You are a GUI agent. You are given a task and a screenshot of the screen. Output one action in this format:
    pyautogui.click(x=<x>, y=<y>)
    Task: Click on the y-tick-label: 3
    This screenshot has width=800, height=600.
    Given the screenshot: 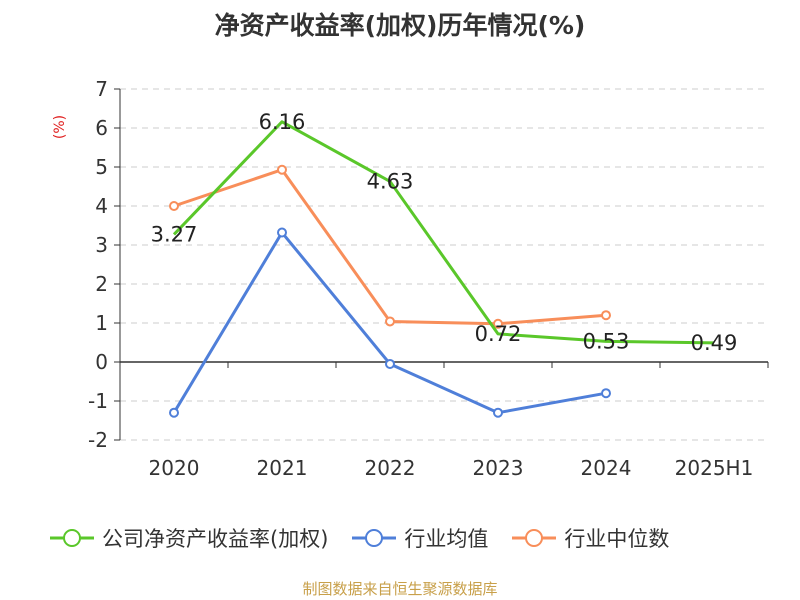 What is the action you would take?
    pyautogui.click(x=101, y=245)
    